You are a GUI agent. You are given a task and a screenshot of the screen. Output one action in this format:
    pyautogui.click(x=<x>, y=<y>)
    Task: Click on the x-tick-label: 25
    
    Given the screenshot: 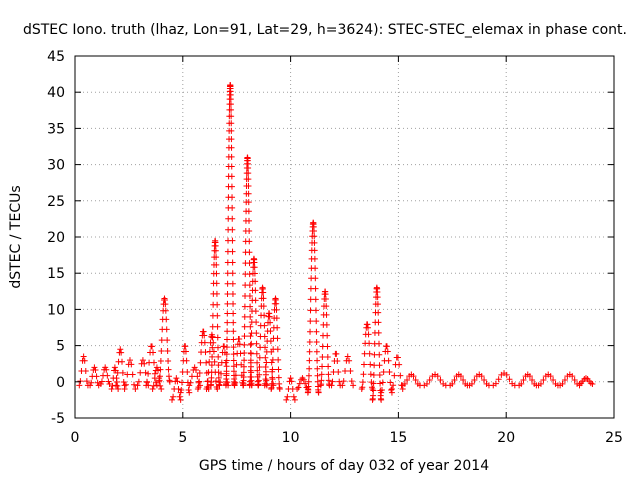 What is the action you would take?
    pyautogui.click(x=614, y=438)
    